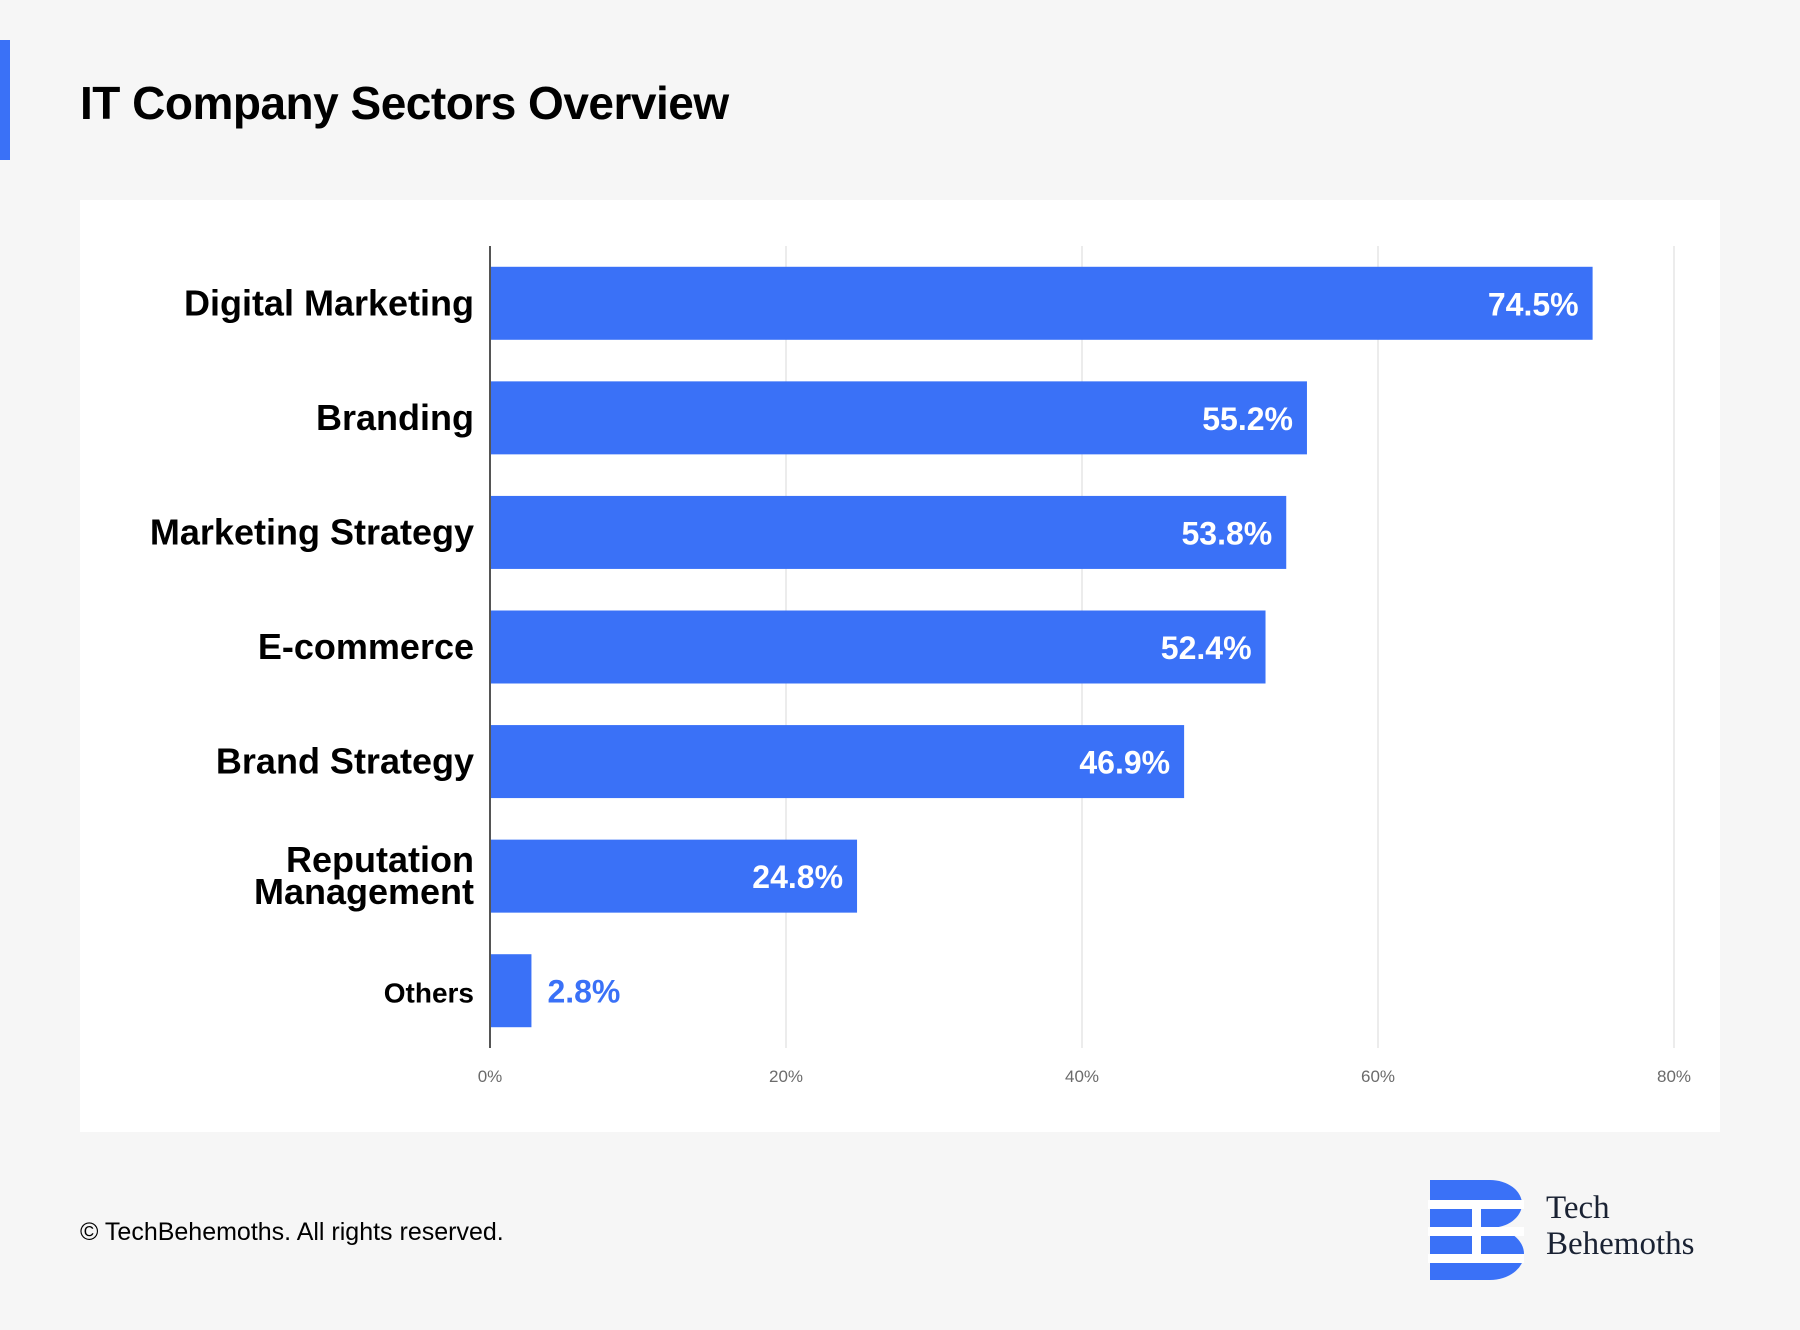 The width and height of the screenshot is (1800, 1330). What do you see at coordinates (1227, 533) in the screenshot?
I see `value-label-marketing-strategy: 53.8%` at bounding box center [1227, 533].